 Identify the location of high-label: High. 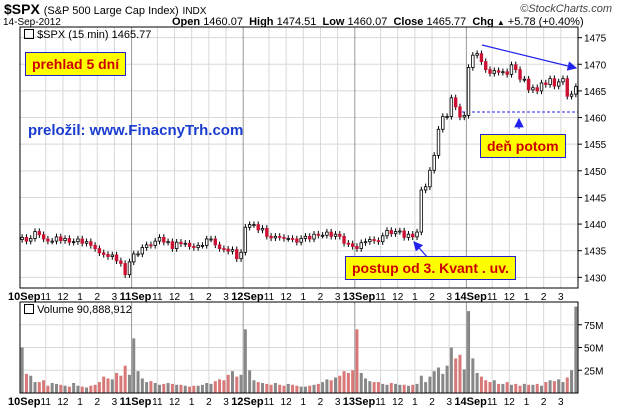
(261, 22).